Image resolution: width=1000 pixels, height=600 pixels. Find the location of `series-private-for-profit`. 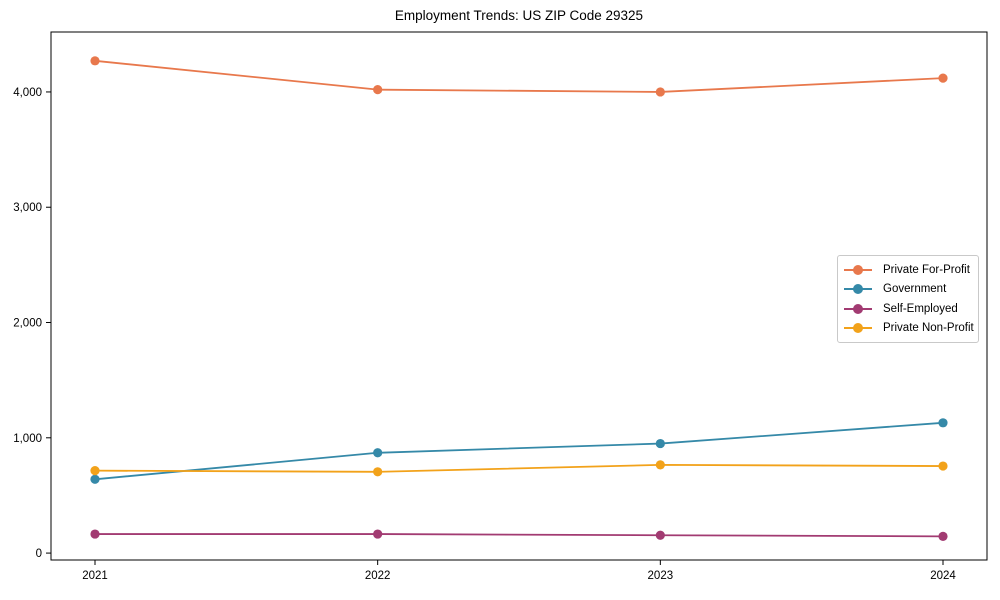

series-private-for-profit is located at coordinates (519, 76).